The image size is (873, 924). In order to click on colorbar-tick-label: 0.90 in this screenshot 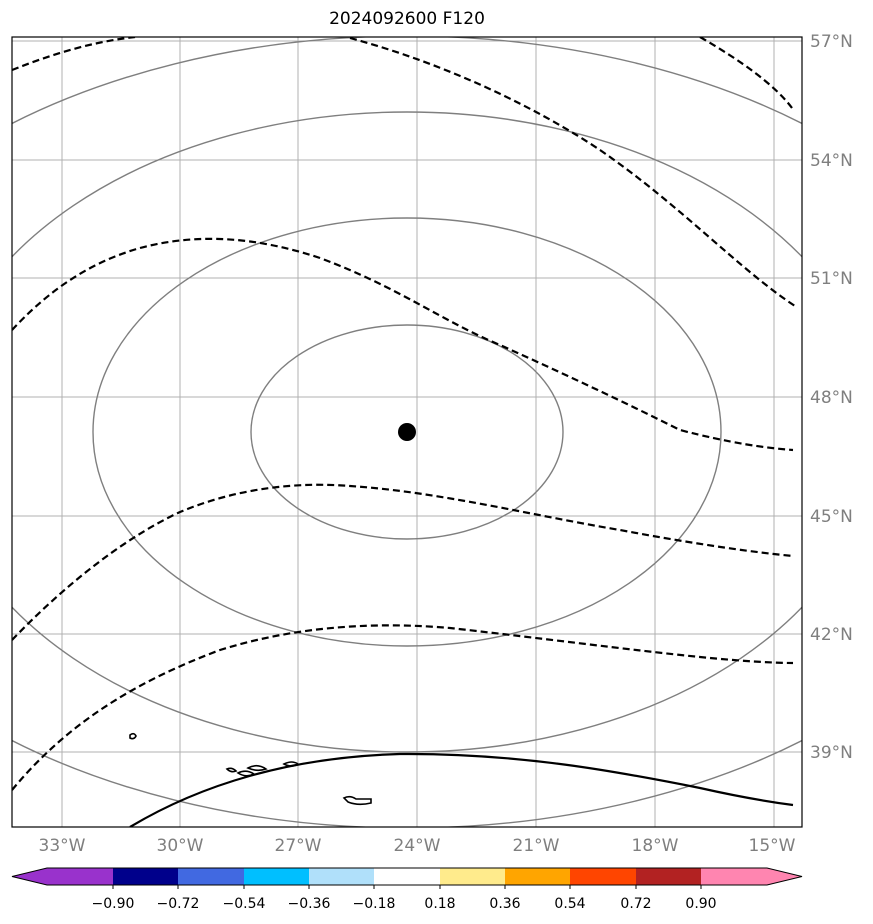, I will do `click(700, 904)`.